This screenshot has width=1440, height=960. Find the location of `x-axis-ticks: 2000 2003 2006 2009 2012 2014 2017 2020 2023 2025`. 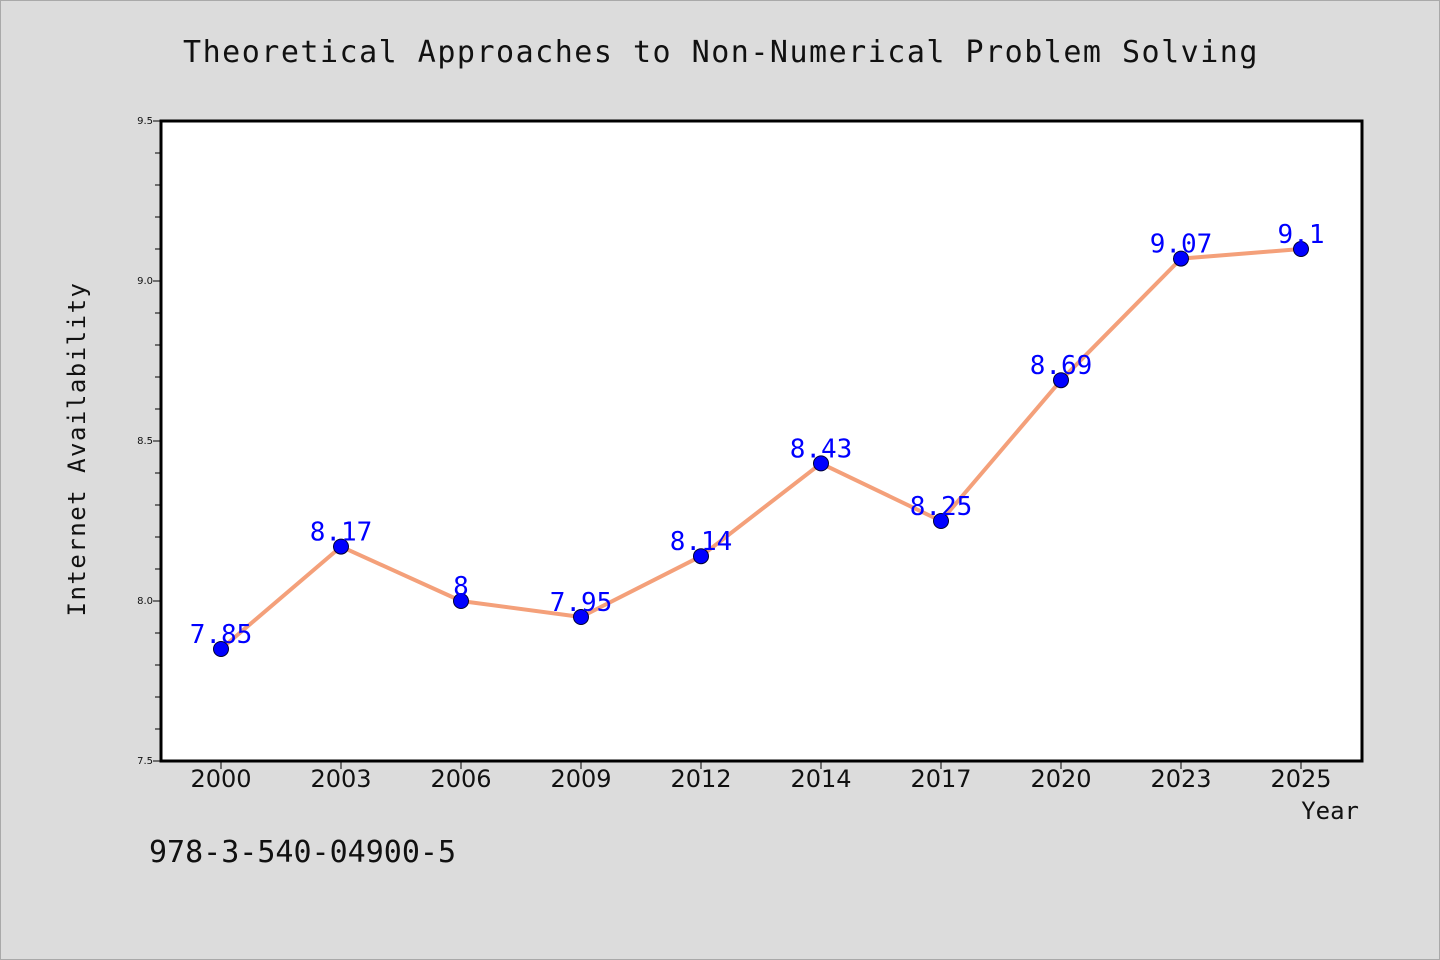

x-axis-ticks: 2000 2003 2006 2009 2012 2014 2017 2020 2023 2025 is located at coordinates (761, 777).